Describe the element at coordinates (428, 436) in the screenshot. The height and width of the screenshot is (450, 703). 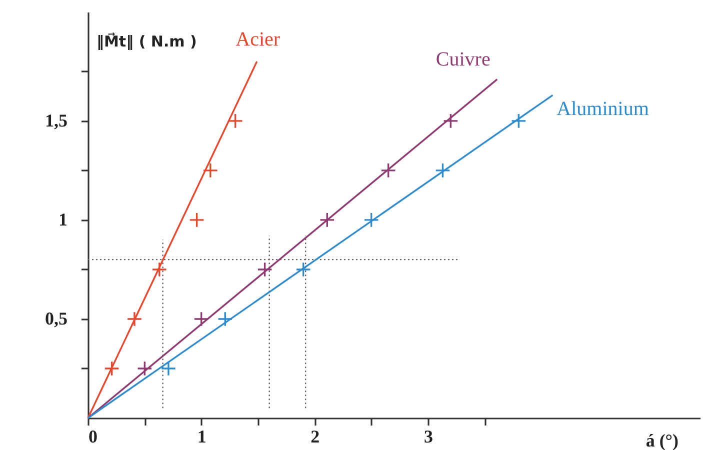
I see `x-tick-label: 3` at that location.